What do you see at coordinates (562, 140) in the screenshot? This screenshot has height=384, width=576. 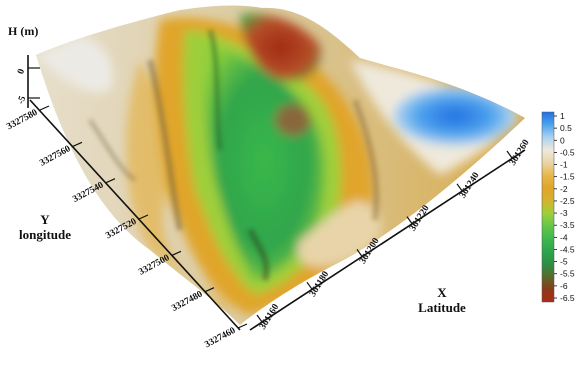 I see `colorbar-tick-label: 0` at bounding box center [562, 140].